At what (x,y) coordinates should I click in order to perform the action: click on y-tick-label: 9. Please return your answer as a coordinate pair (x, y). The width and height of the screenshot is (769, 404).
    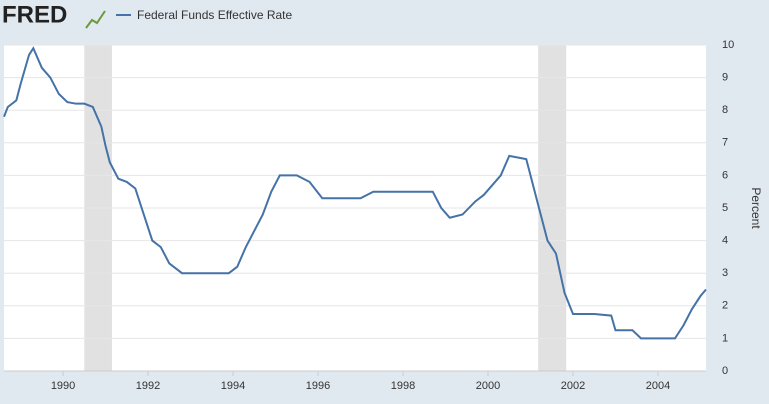
    Looking at the image, I should click on (725, 78).